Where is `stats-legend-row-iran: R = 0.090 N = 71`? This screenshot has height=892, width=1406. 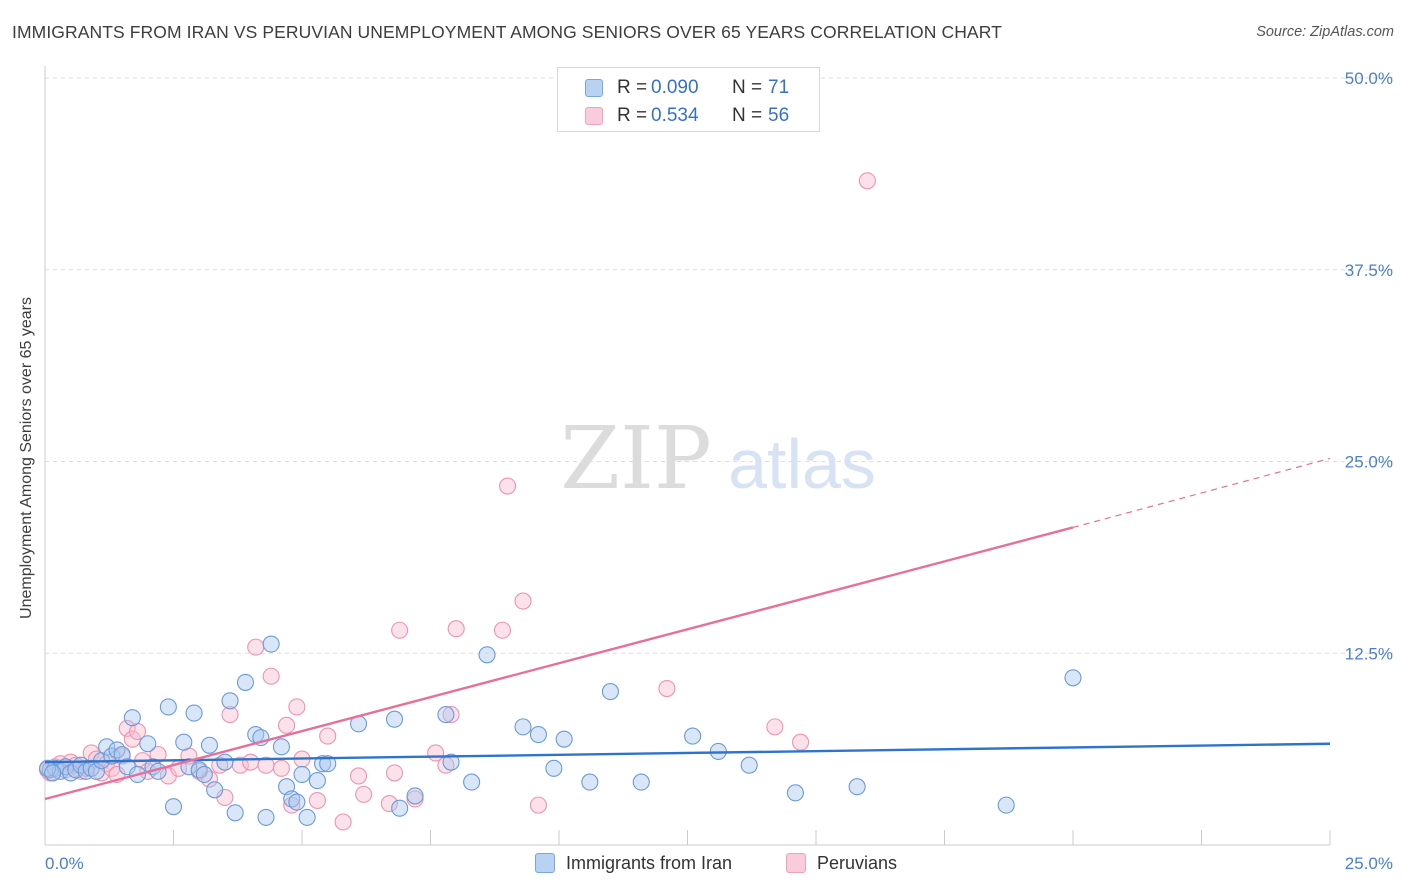
stats-legend-row-iran: R = 0.090 N = 71 is located at coordinates (688, 87).